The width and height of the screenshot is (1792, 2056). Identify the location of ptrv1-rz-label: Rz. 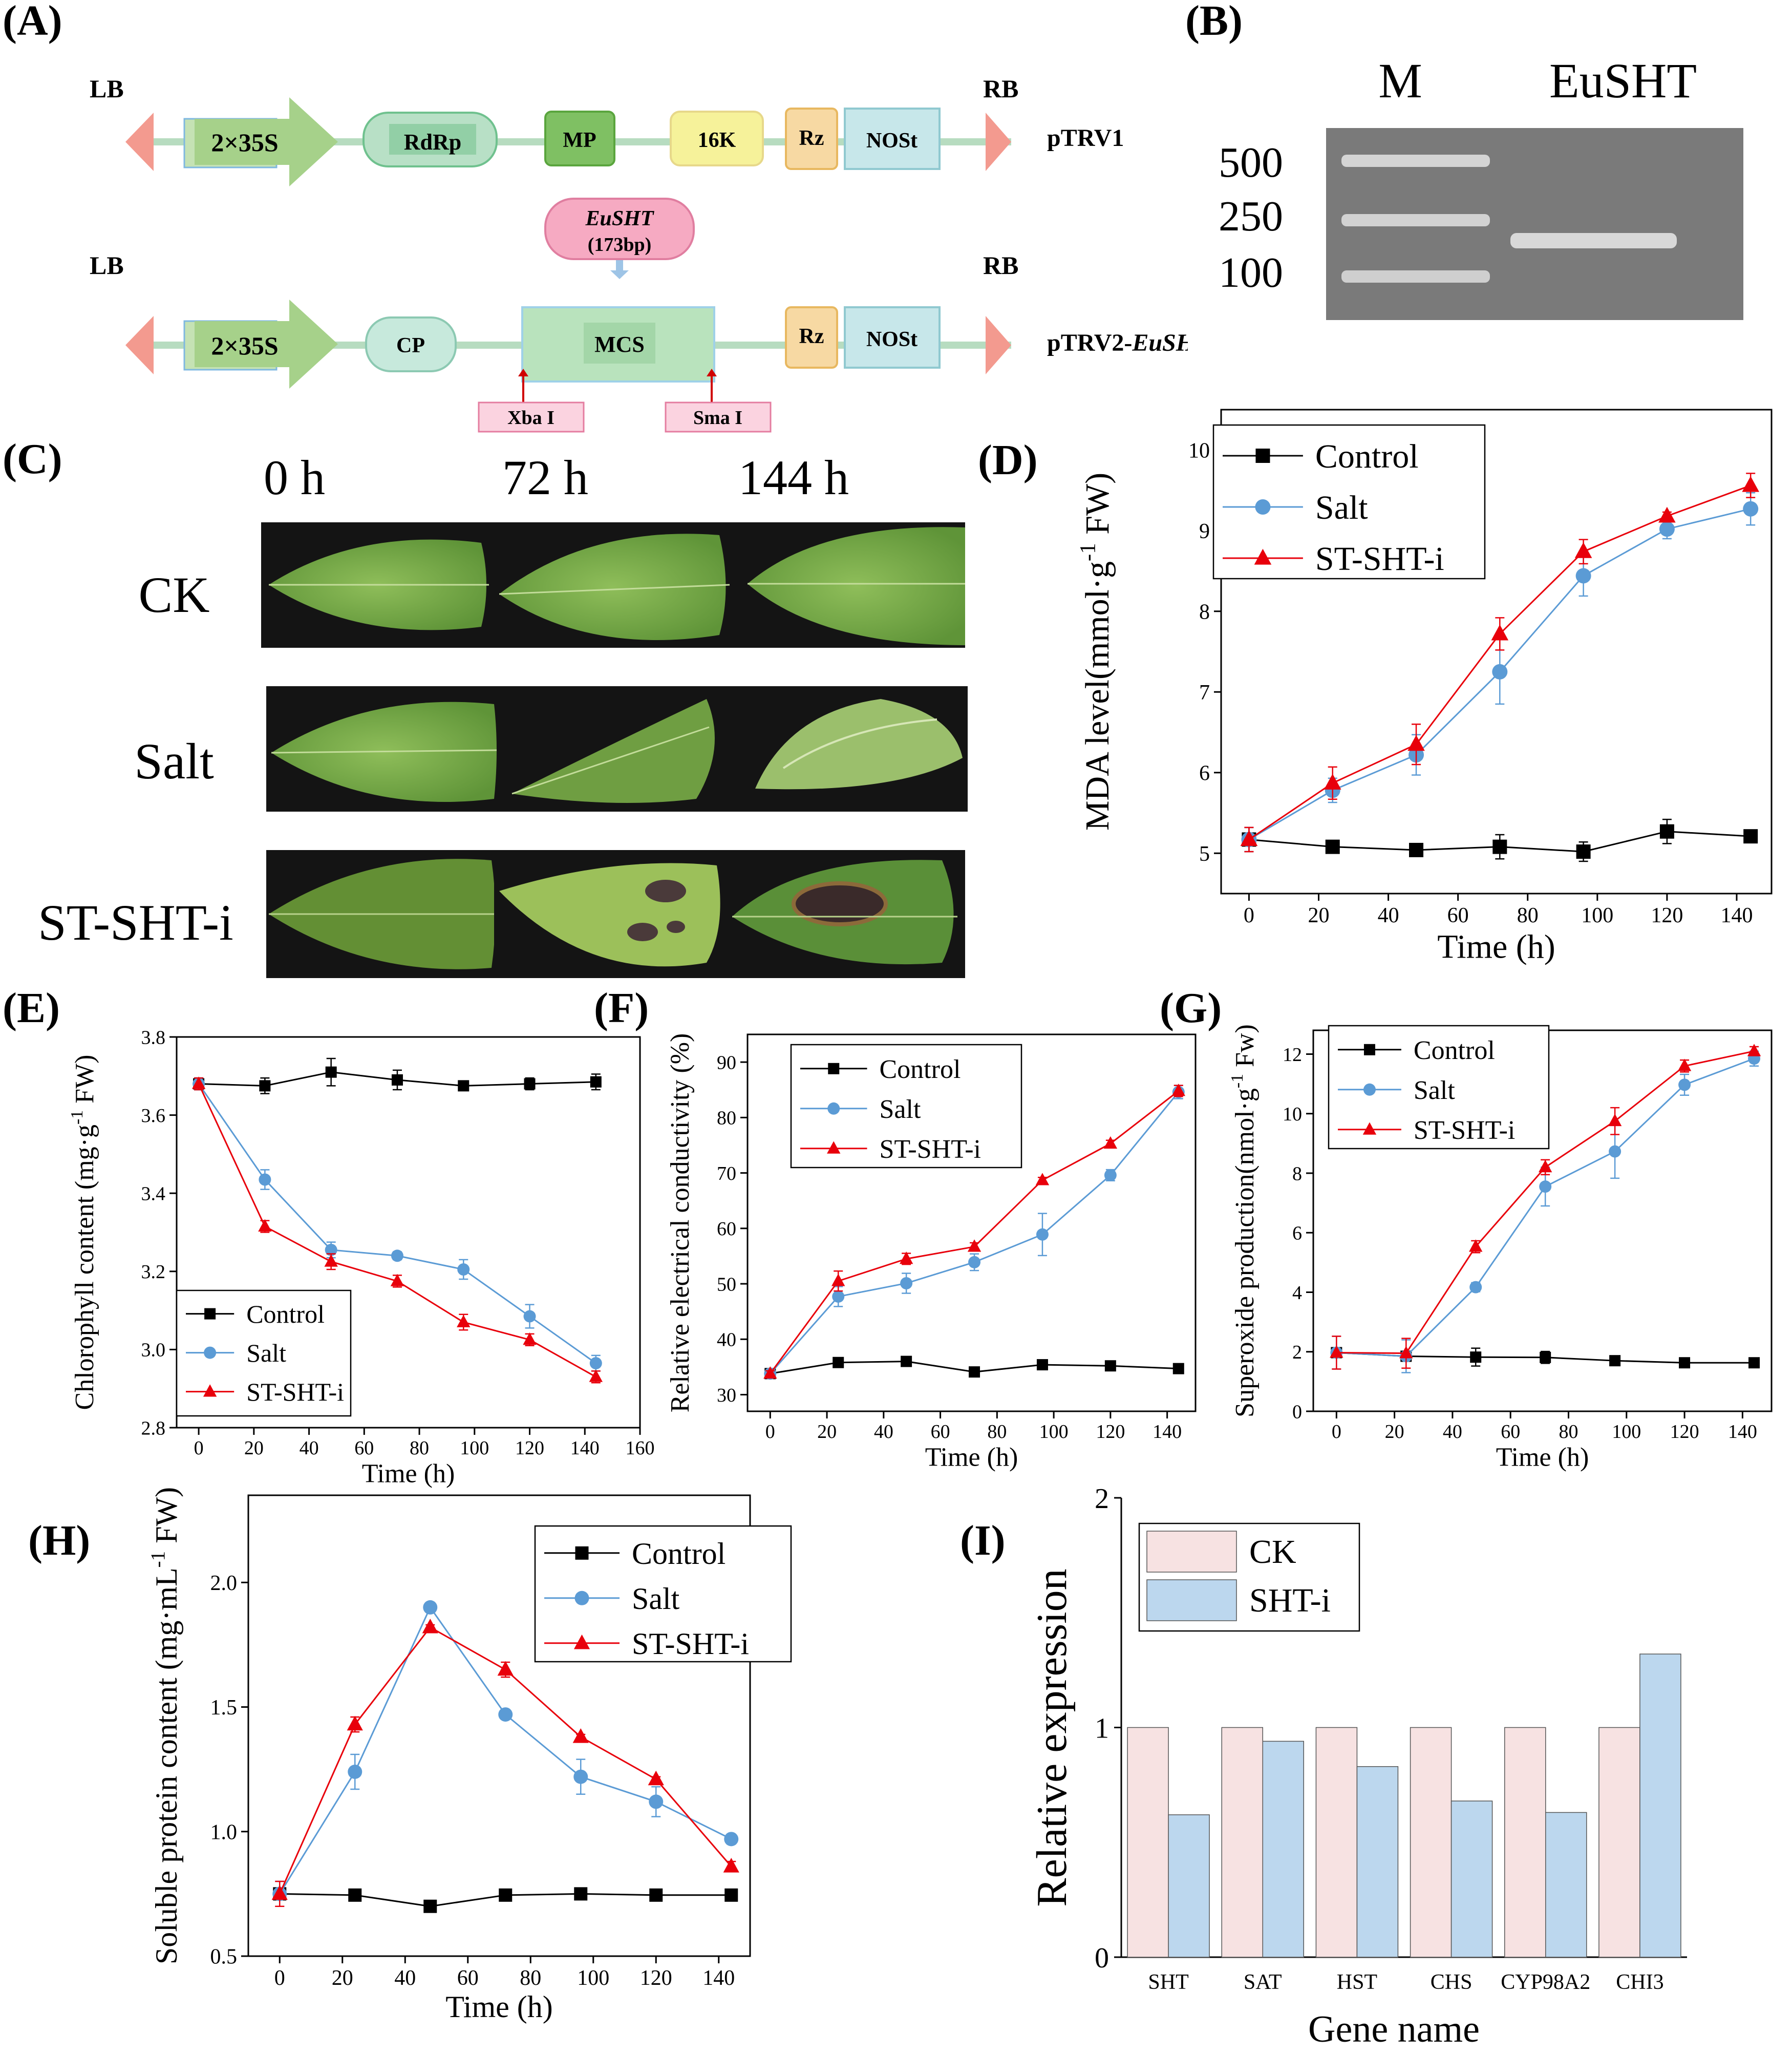
(811, 138).